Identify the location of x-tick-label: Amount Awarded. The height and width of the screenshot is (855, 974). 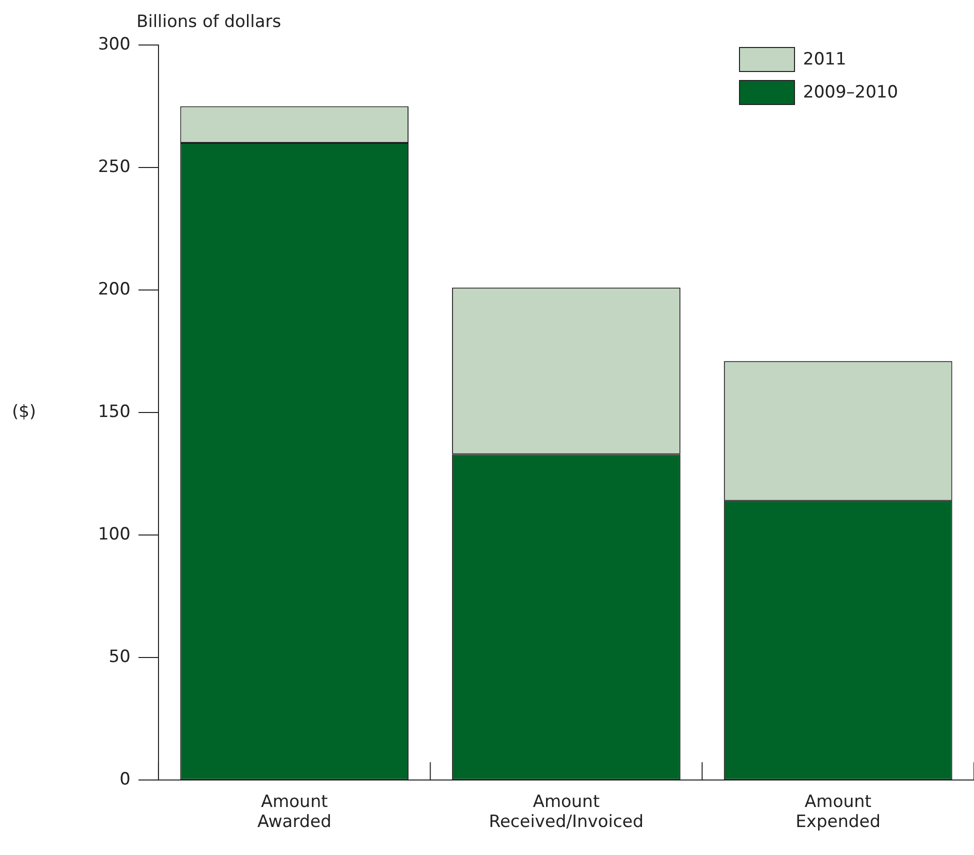
(294, 812).